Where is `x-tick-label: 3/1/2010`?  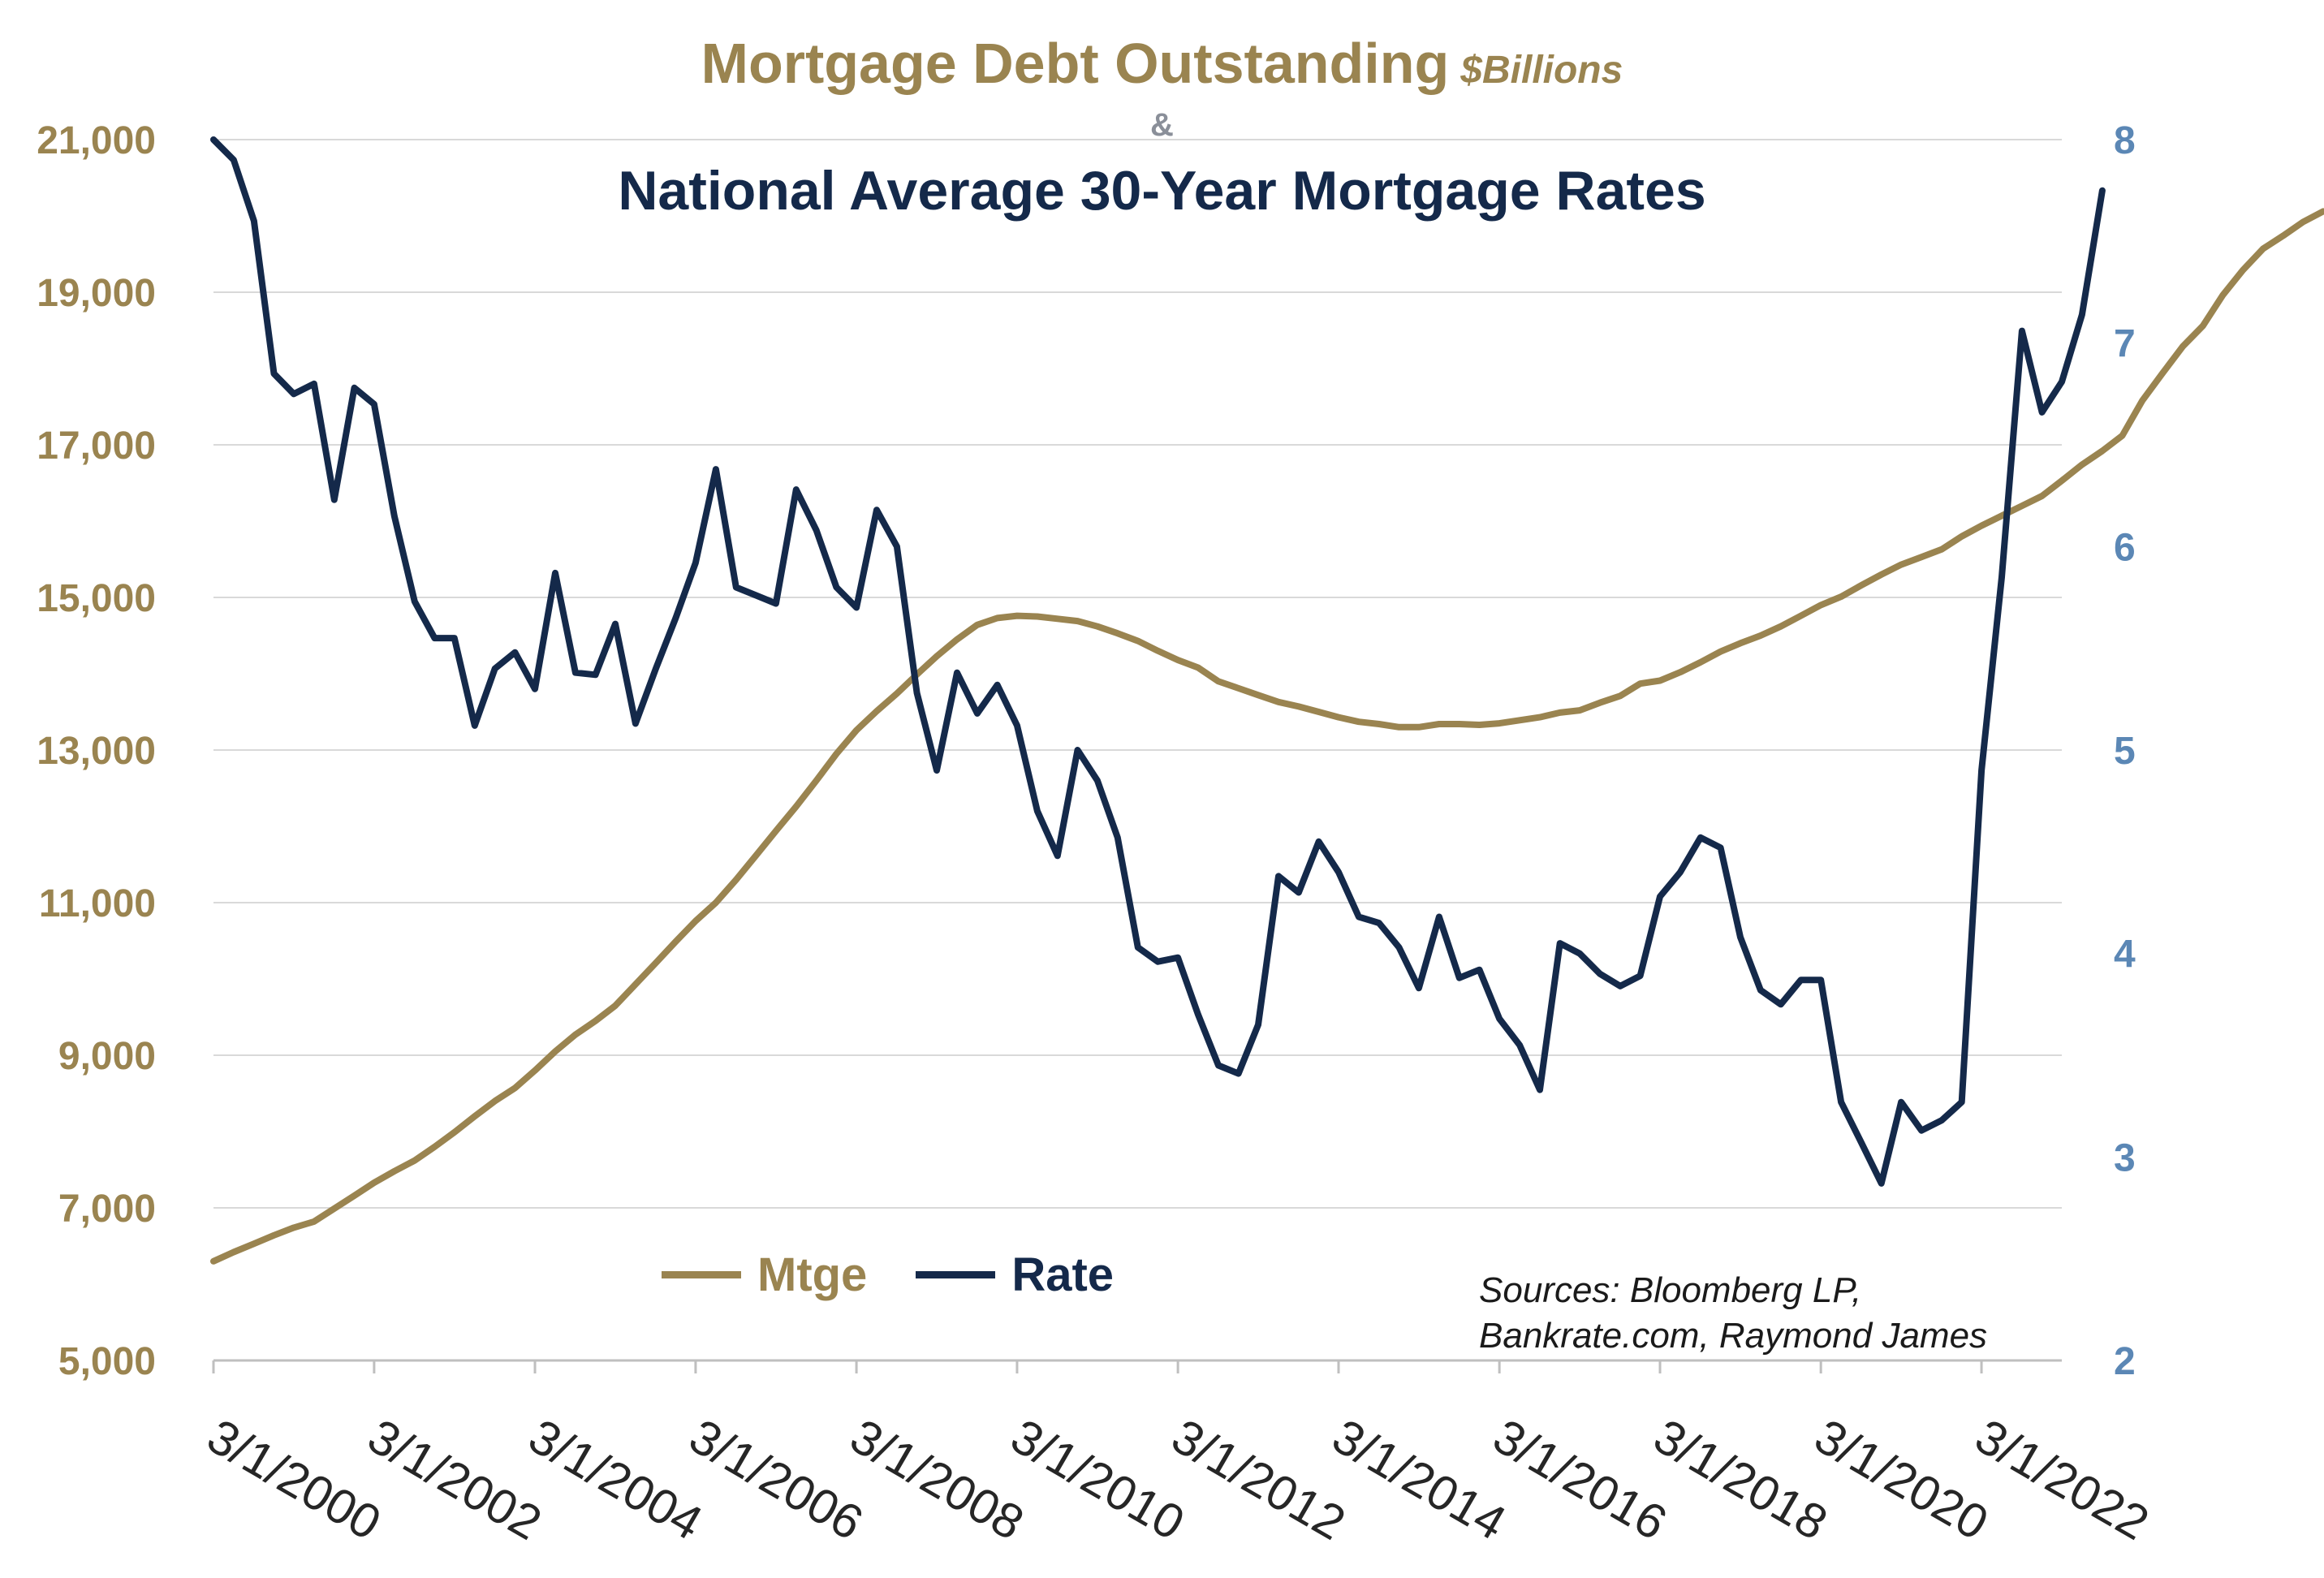 x-tick-label: 3/1/2010 is located at coordinates (1097, 1479).